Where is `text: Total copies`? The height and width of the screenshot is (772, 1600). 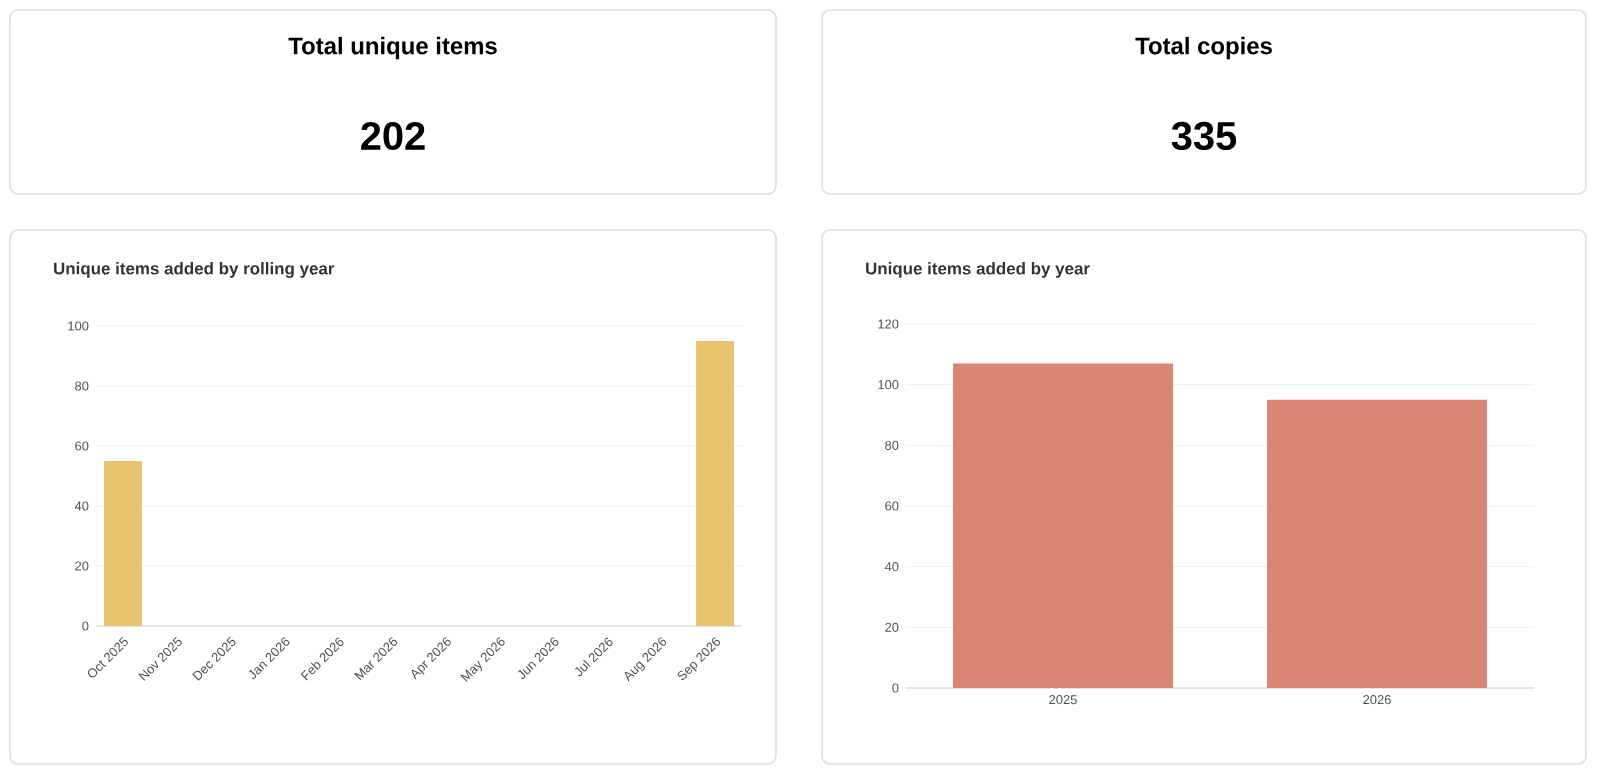
text: Total copies is located at coordinates (1203, 48).